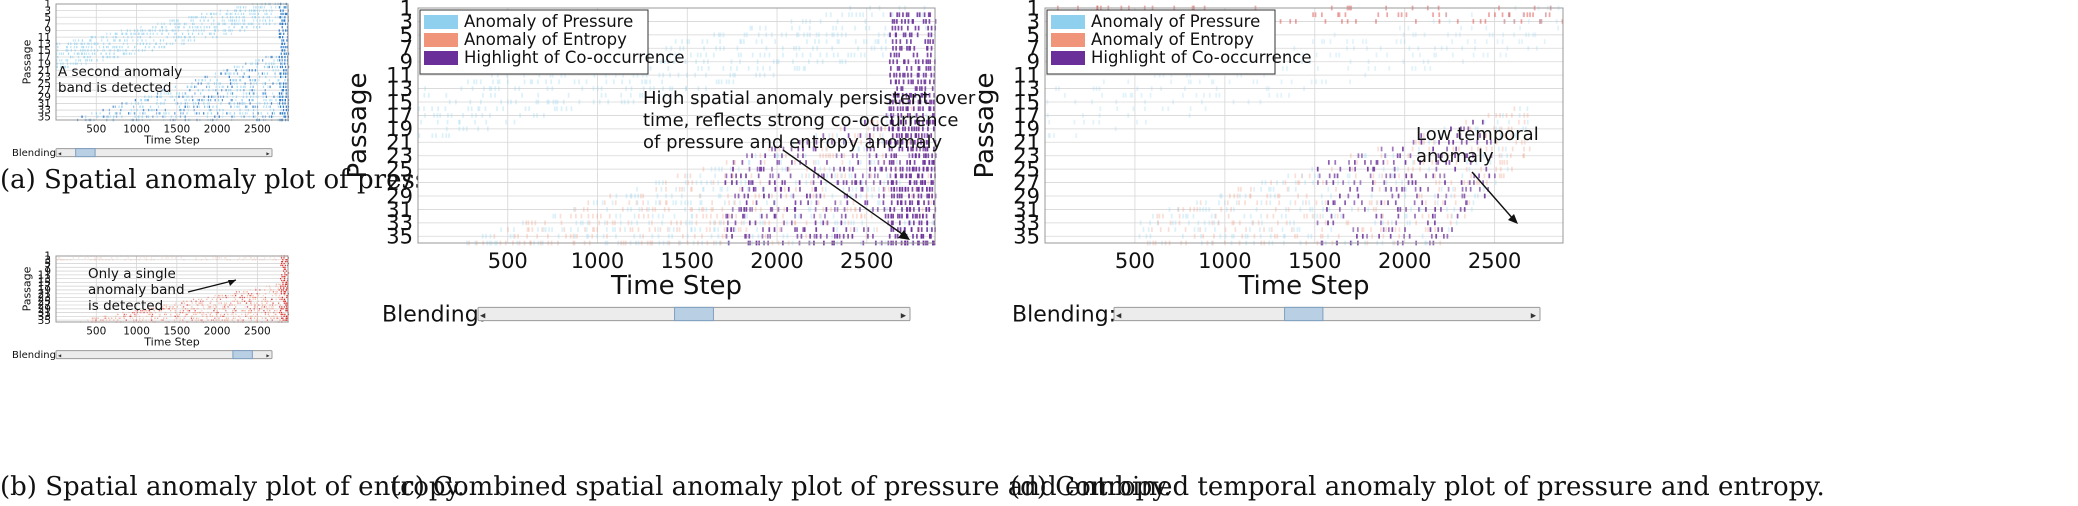  Describe the element at coordinates (399, 102) in the screenshot. I see `y-tick-label: 15` at that location.